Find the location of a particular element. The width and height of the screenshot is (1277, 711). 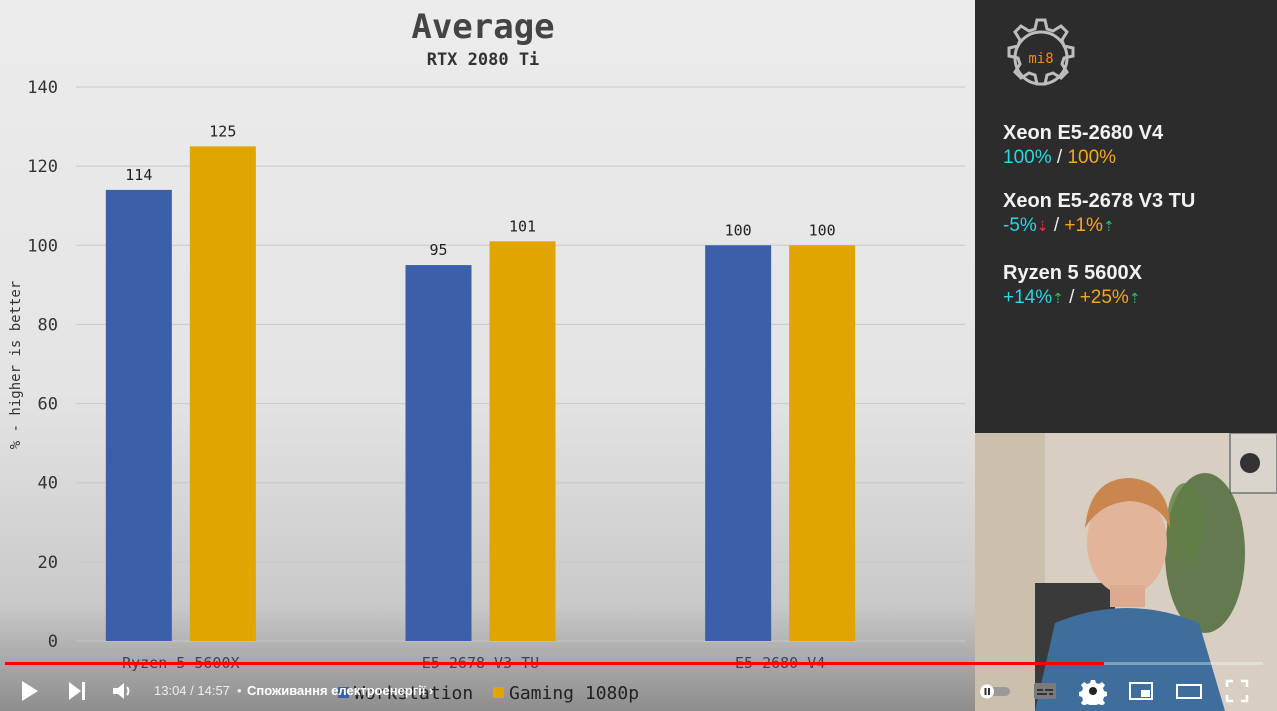

legend-label: Gaming 1080p is located at coordinates (574, 693).